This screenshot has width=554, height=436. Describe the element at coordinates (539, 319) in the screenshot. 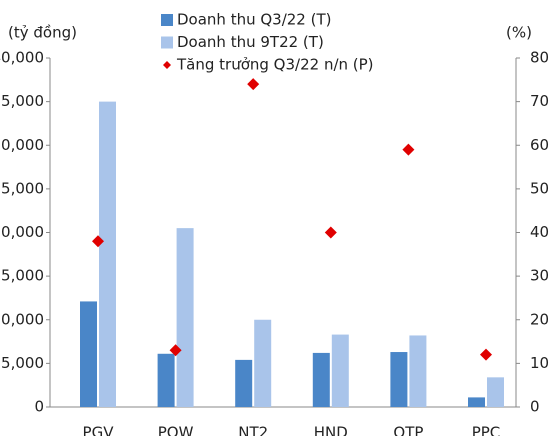

I see `y2-tick-label: 20` at that location.